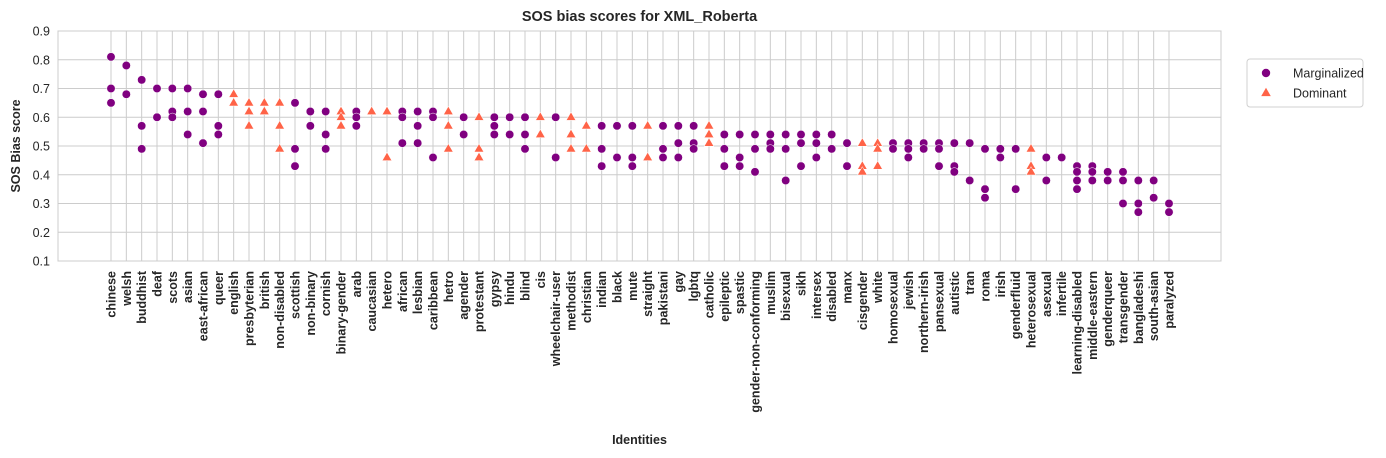  What do you see at coordinates (1016, 305) in the screenshot?
I see `x-tick-label: genderfluid` at bounding box center [1016, 305].